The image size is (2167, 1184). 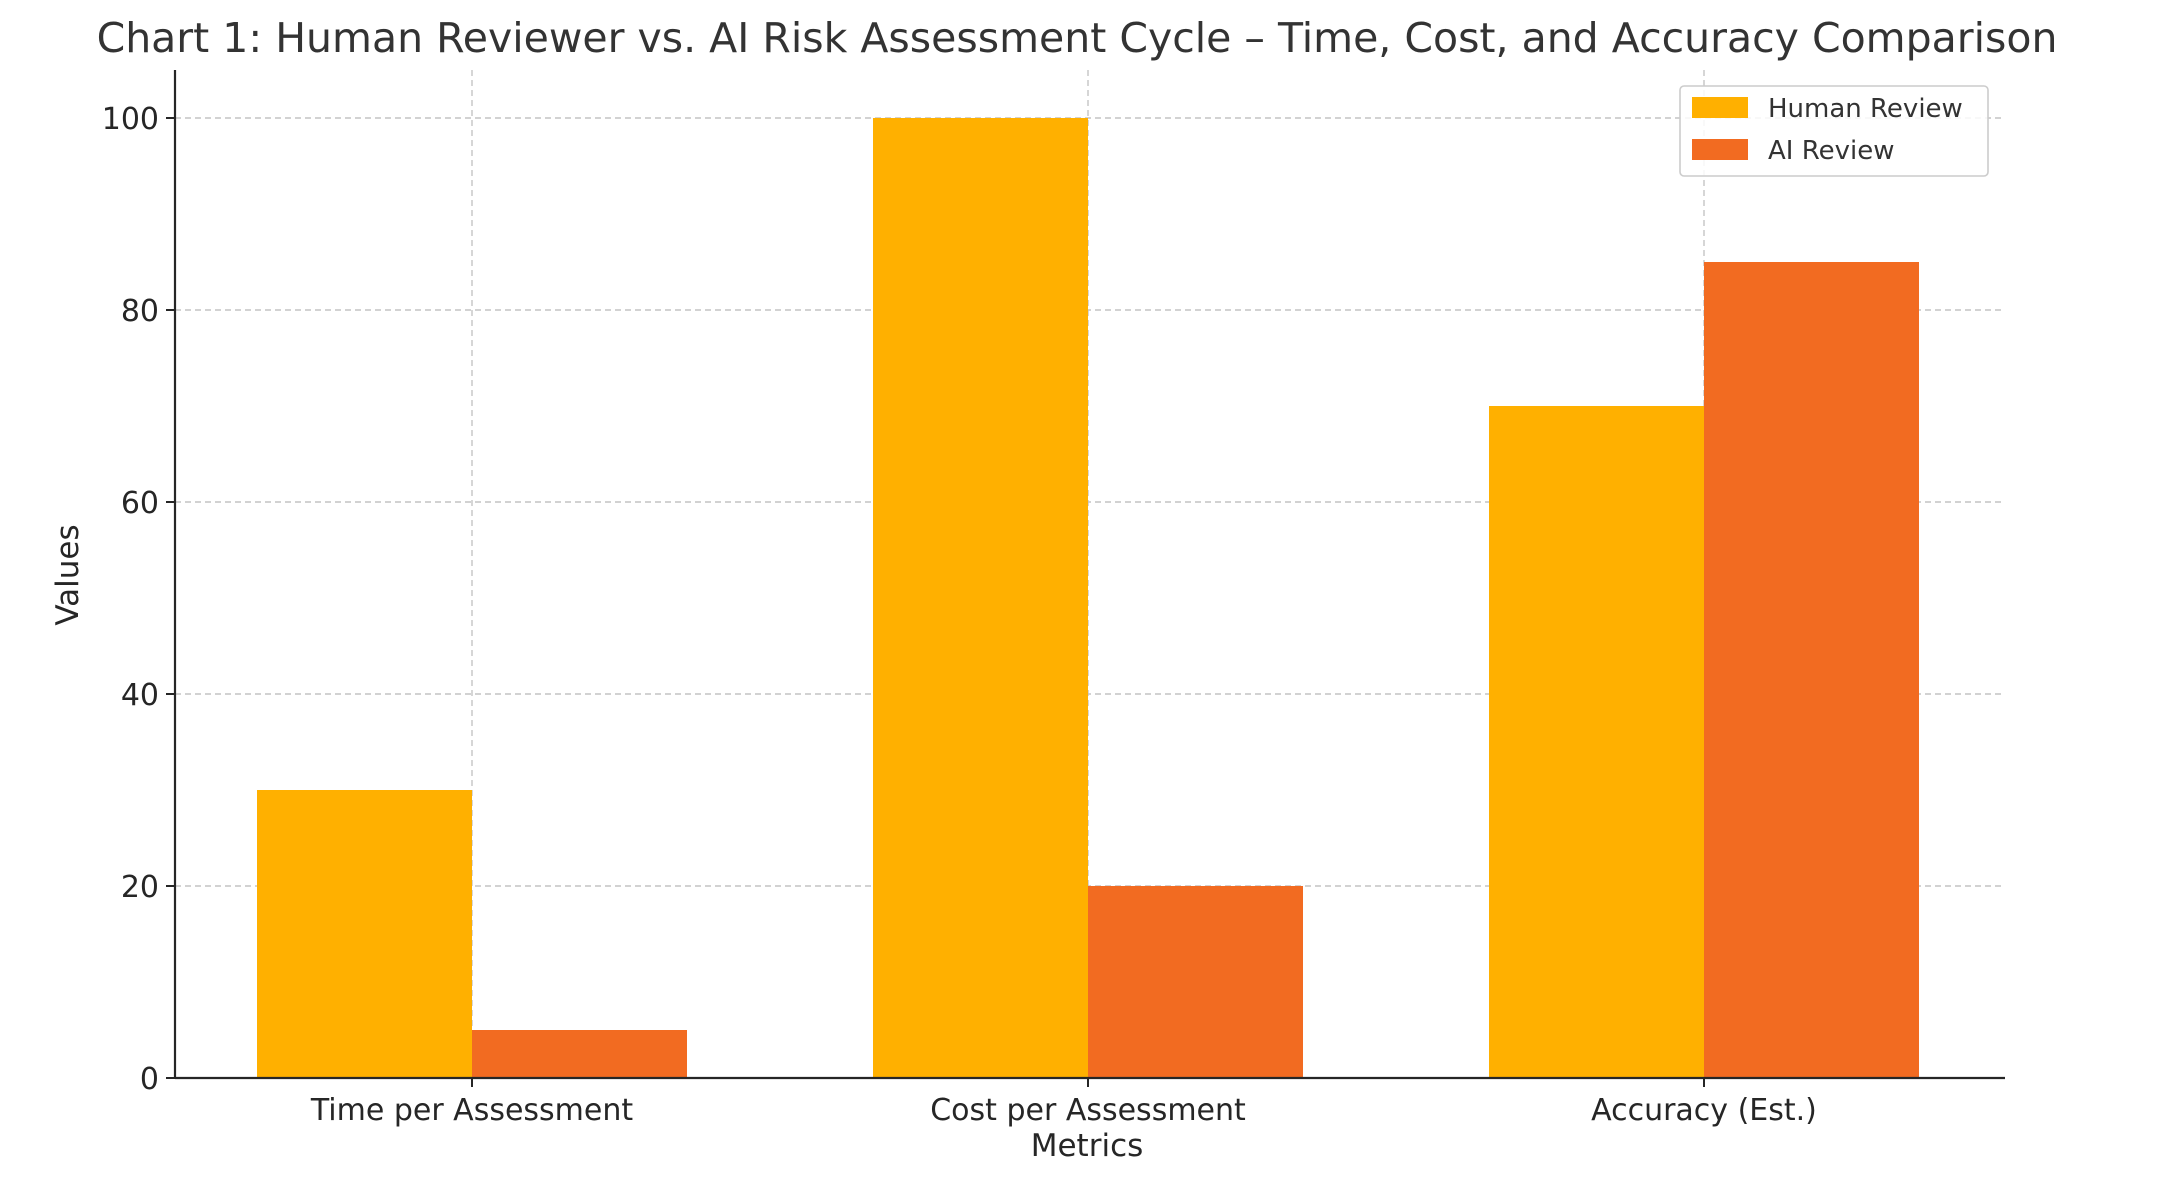 What do you see at coordinates (149, 1079) in the screenshot?
I see `y-tick-label: 0` at bounding box center [149, 1079].